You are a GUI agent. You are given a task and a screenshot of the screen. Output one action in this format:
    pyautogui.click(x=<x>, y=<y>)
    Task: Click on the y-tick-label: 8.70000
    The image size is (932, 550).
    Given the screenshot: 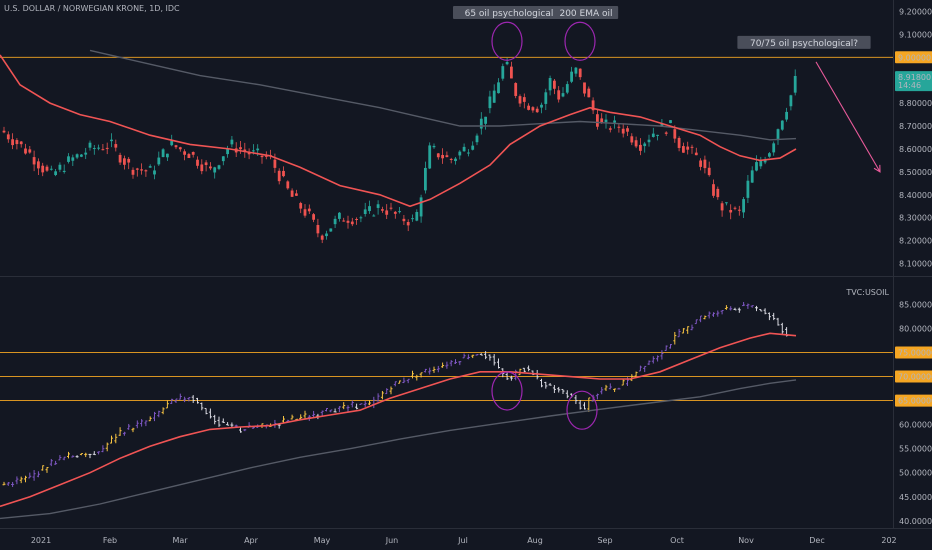 What is the action you would take?
    pyautogui.click(x=915, y=126)
    